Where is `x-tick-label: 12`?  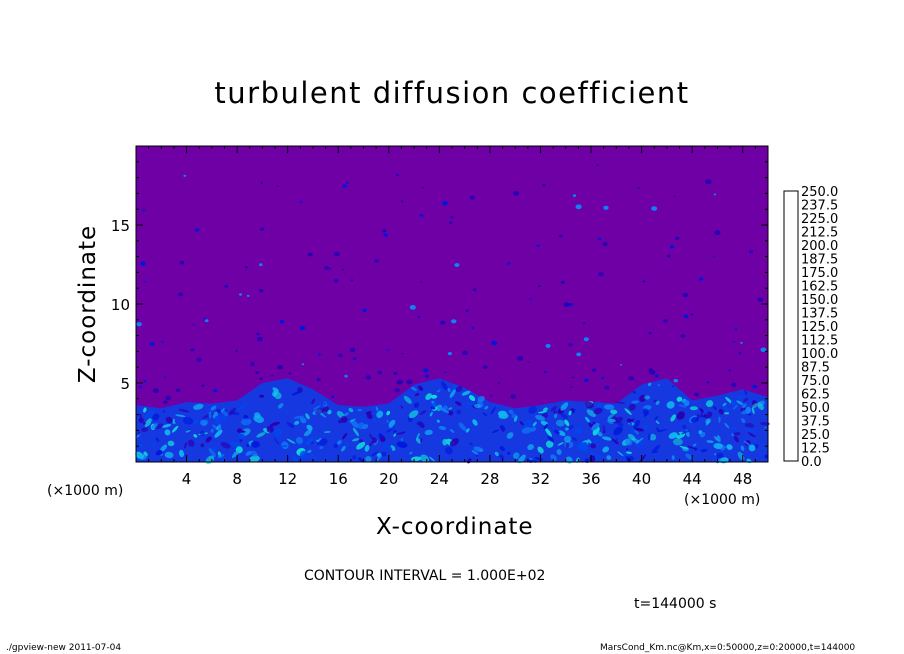 x-tick-label: 12 is located at coordinates (287, 479).